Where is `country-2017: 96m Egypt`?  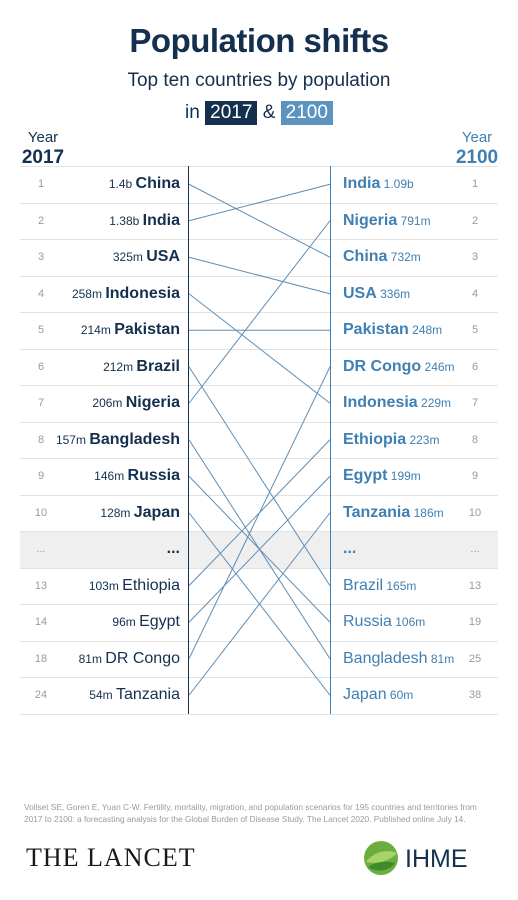 country-2017: 96m Egypt is located at coordinates (146, 622).